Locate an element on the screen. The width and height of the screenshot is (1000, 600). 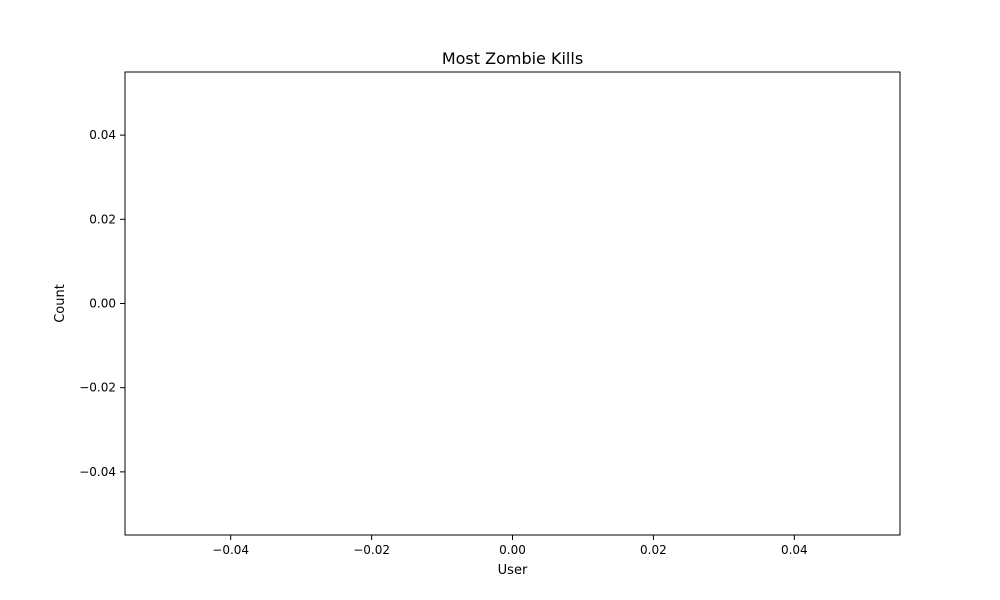
y-tick-label: 0.00 is located at coordinates (102, 304).